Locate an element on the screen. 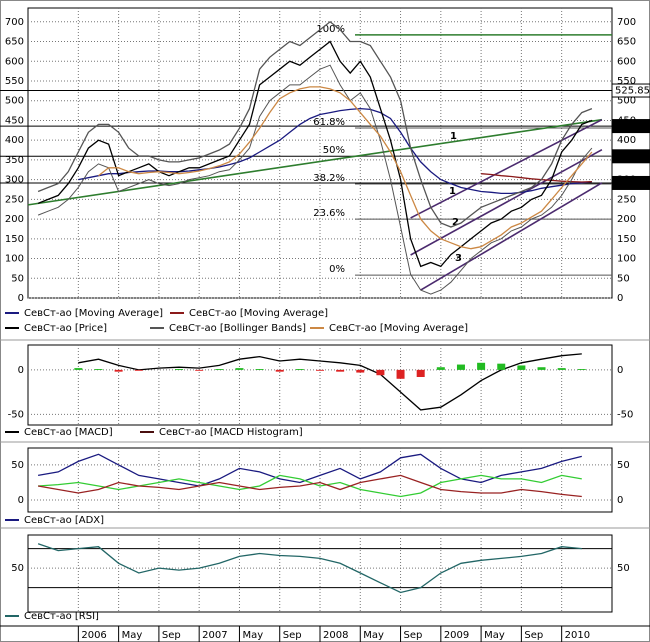 Image resolution: width=650 pixels, height=642 pixels. y-tick-label-right: 150 is located at coordinates (626, 239).